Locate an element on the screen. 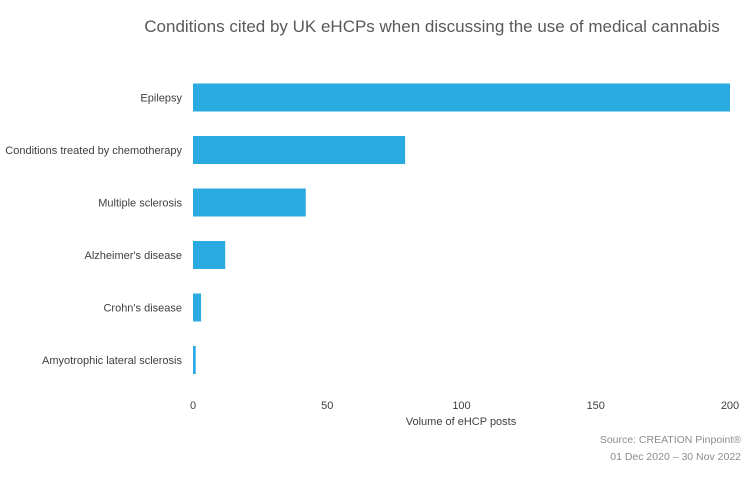 The height and width of the screenshot is (486, 741). category-label: Crohn's disease is located at coordinates (142, 309).